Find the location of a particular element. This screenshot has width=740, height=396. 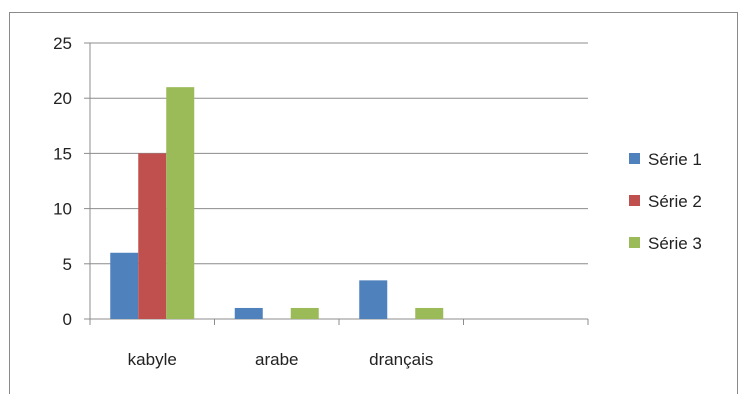

legend-label: Série 3 is located at coordinates (675, 243).